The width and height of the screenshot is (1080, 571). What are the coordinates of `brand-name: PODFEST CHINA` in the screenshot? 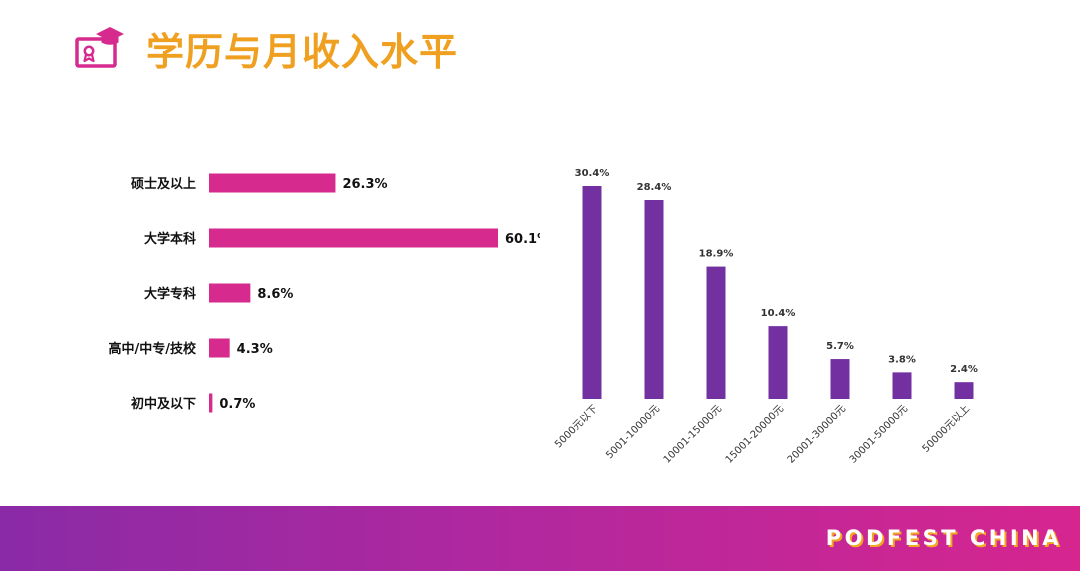 It's located at (943, 538).